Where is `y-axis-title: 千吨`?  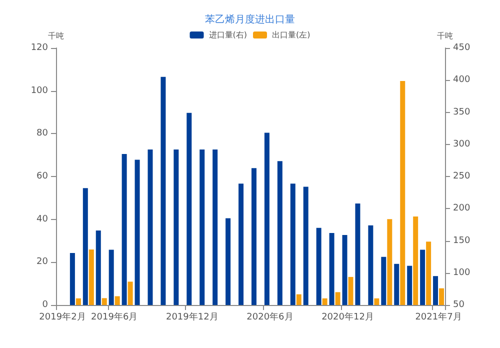 y-axis-title: 千吨 is located at coordinates (56, 36).